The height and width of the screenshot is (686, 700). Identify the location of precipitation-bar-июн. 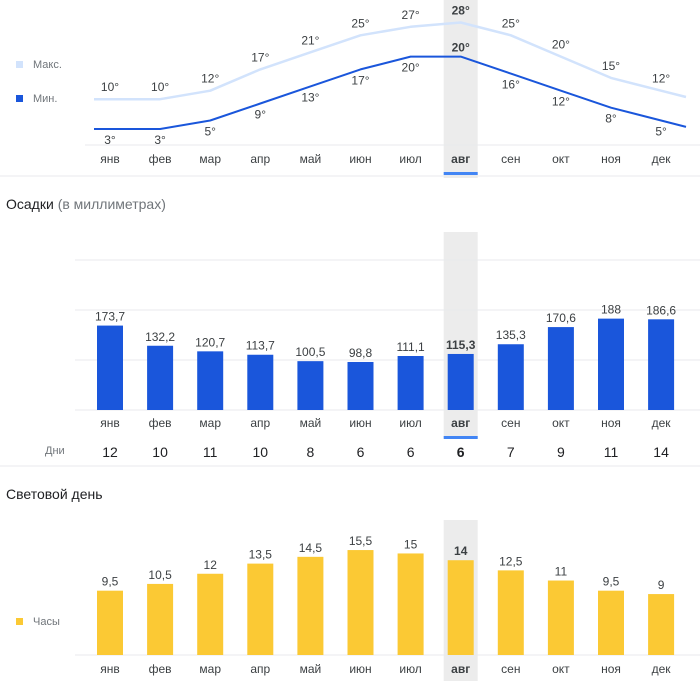
(360, 385).